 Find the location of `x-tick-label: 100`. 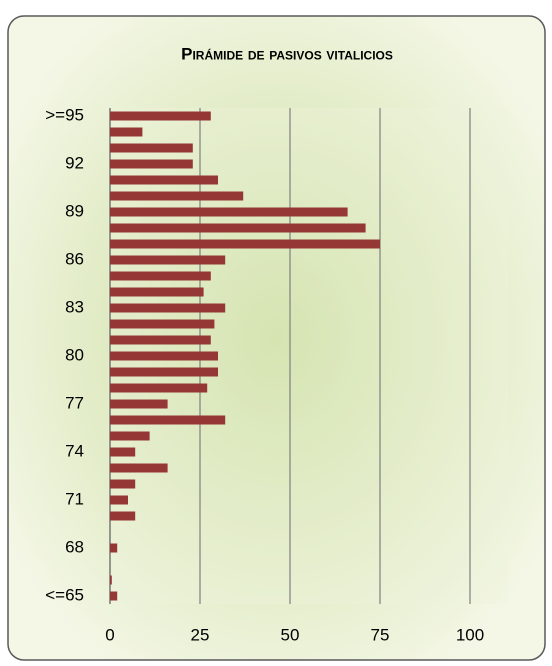

x-tick-label: 100 is located at coordinates (470, 634).